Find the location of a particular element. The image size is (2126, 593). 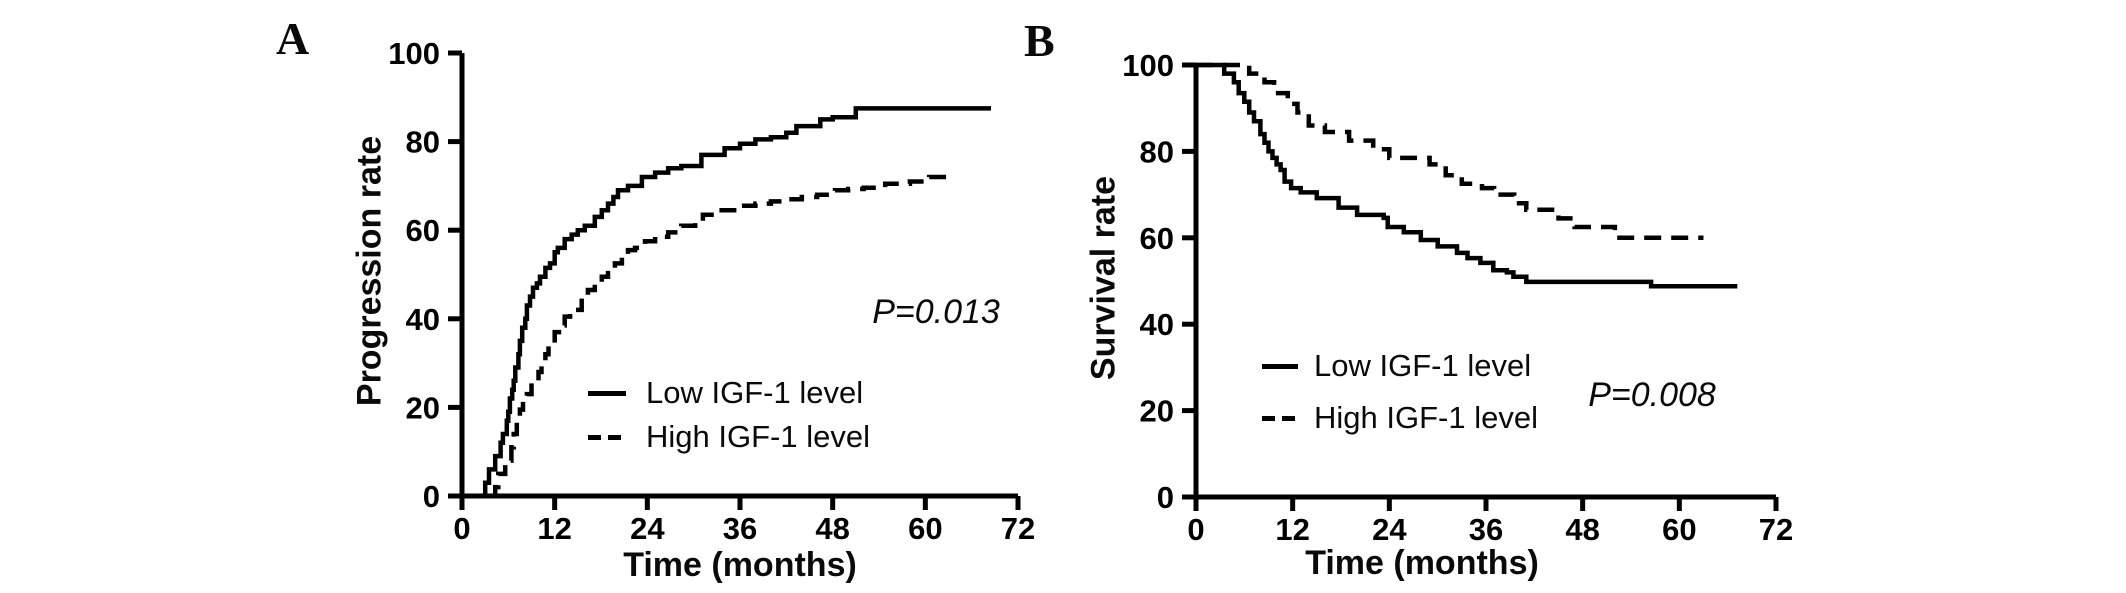

panel-b-p-value: P=0.008 is located at coordinates (1652, 395).